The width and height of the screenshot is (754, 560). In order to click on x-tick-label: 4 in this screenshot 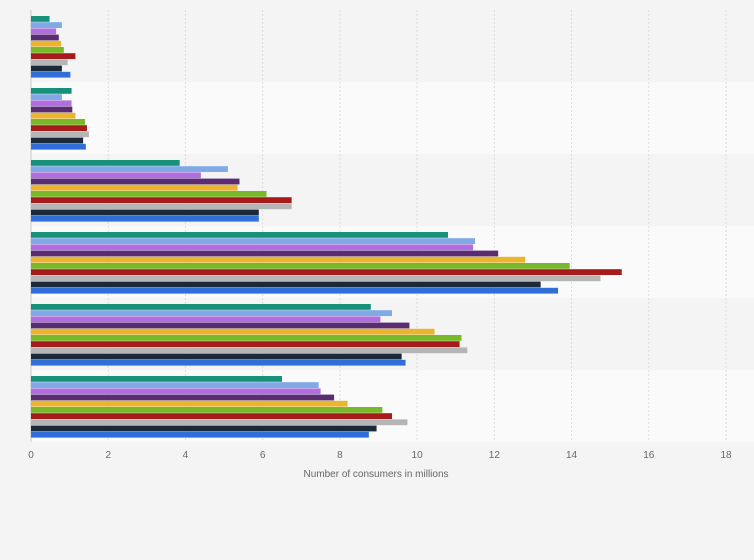, I will do `click(186, 455)`.